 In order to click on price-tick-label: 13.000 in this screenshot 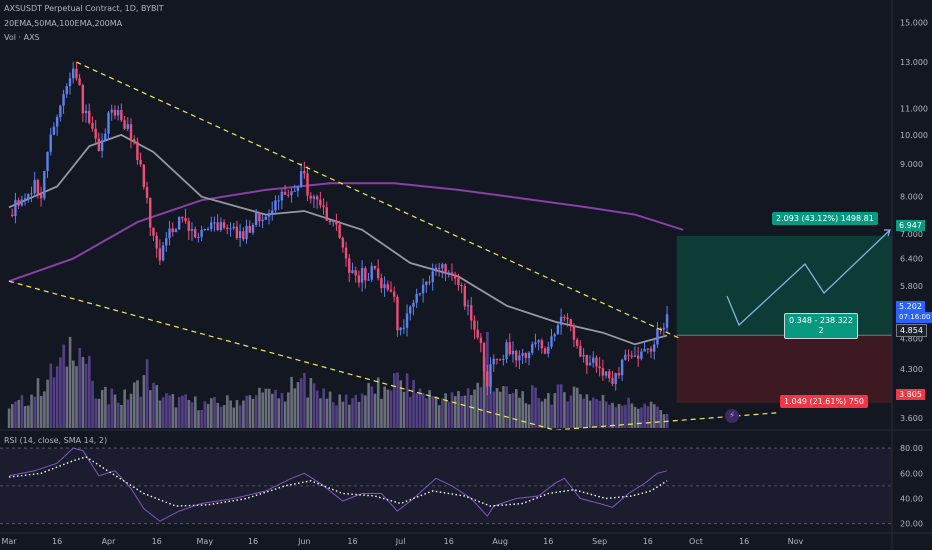, I will do `click(914, 62)`.